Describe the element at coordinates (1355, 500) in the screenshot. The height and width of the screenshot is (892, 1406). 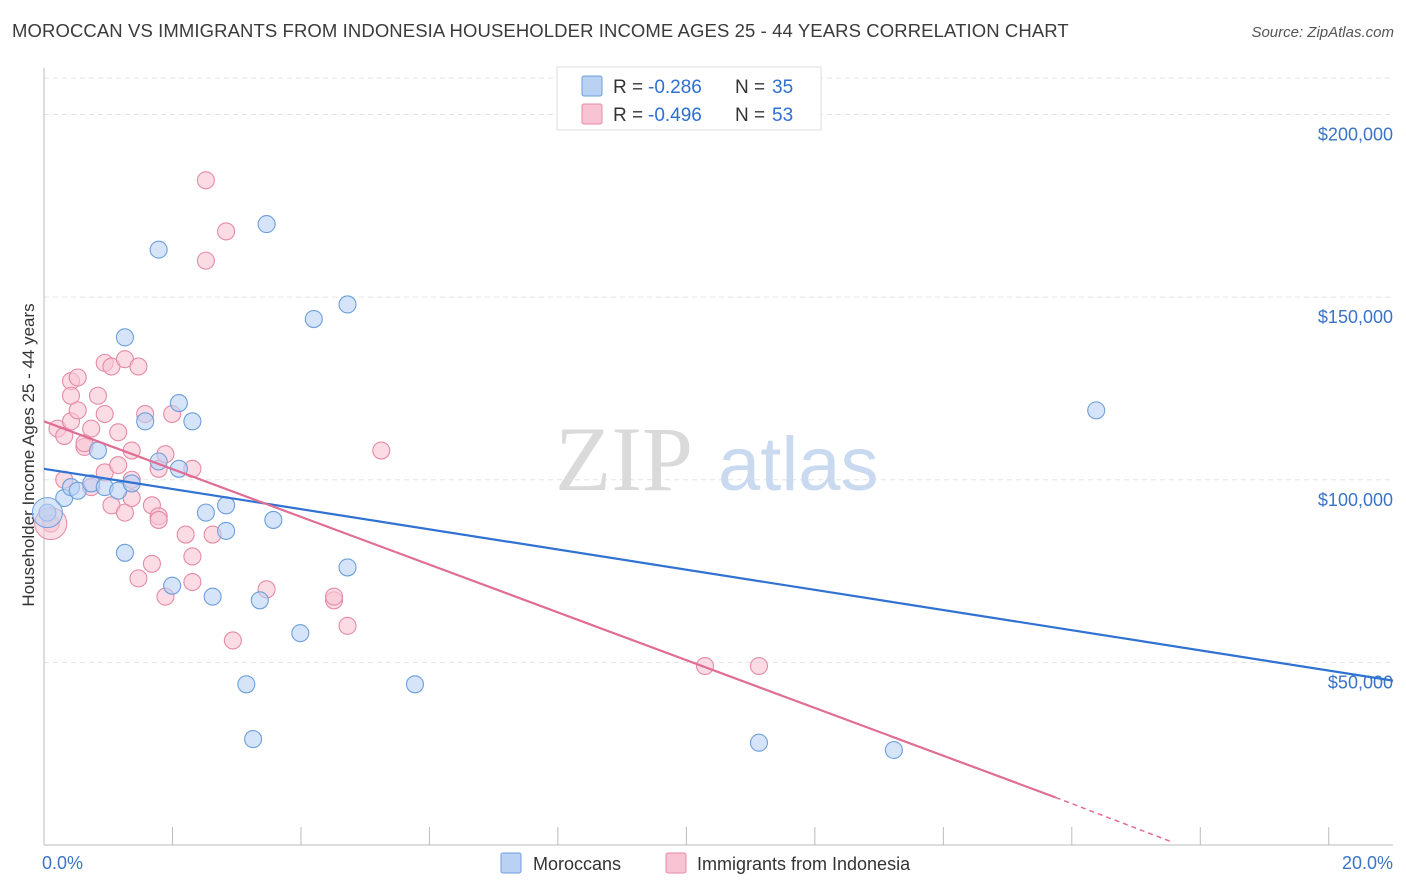
I see `y-tick-label: $100,000` at that location.